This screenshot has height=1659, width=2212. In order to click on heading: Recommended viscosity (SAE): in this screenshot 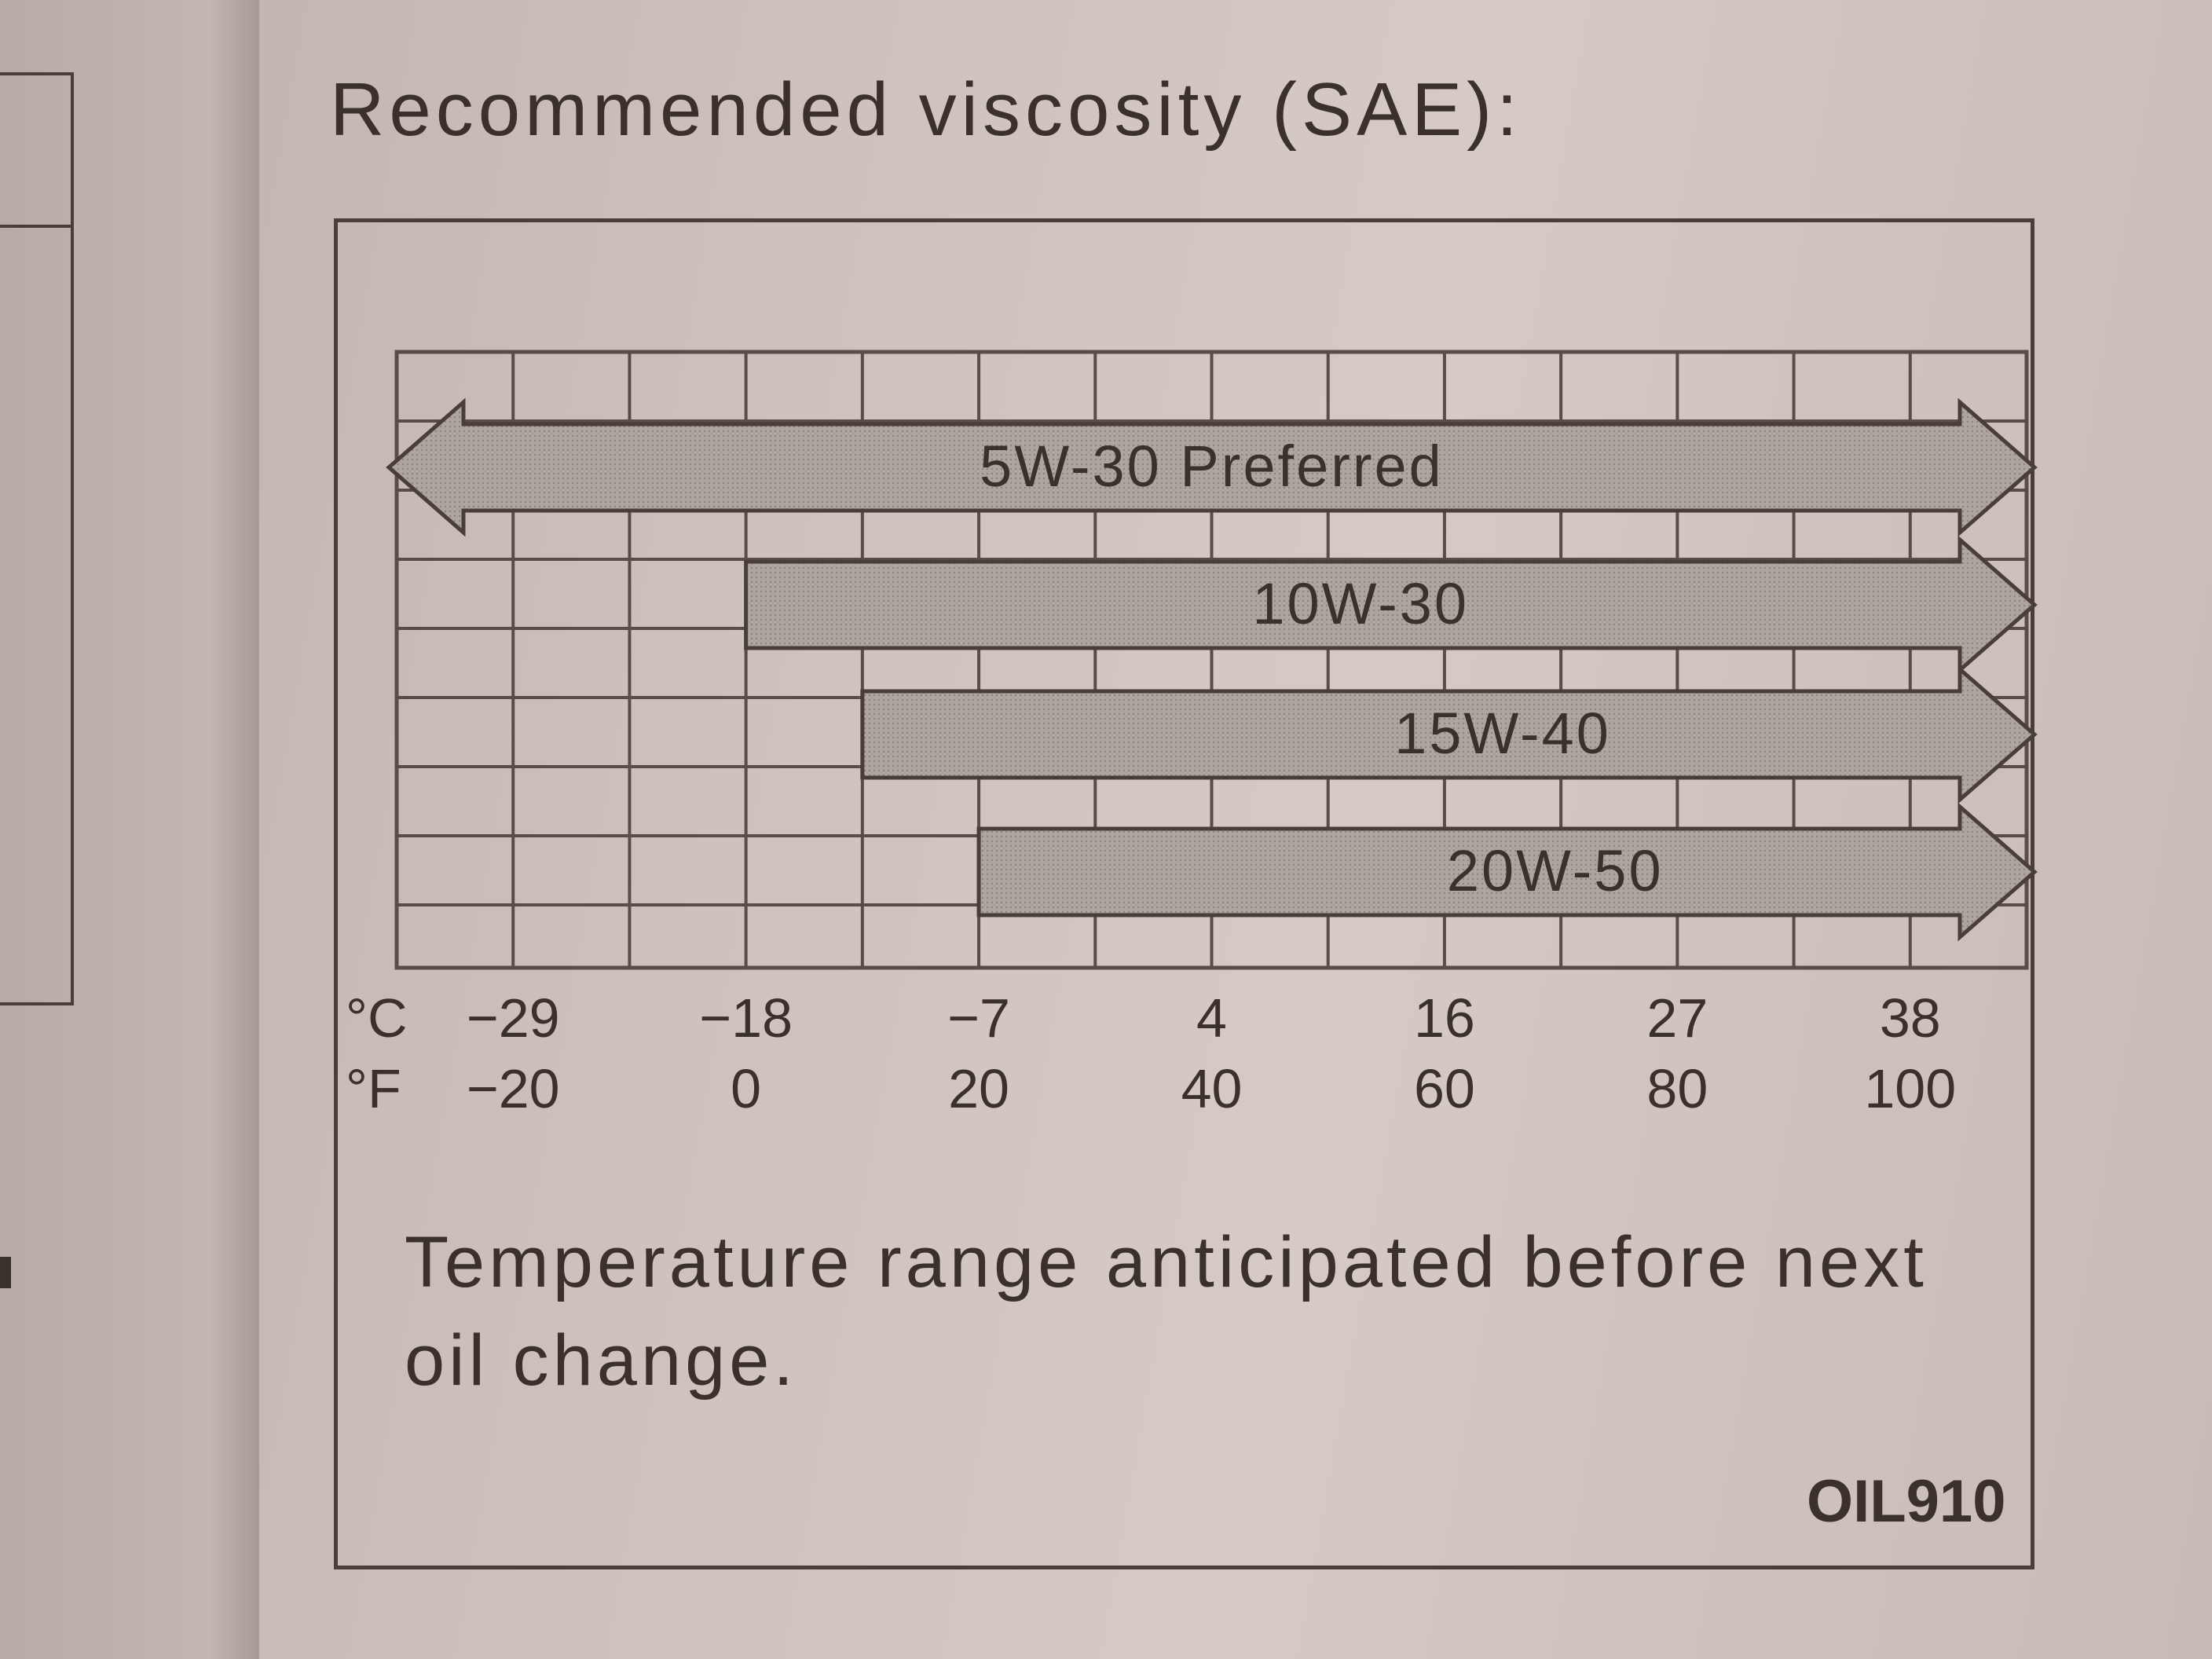, I will do `click(926, 110)`.